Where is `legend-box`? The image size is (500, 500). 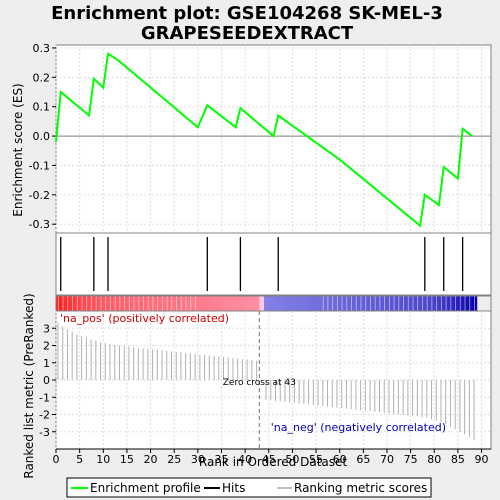
legend-box is located at coordinates (249, 487).